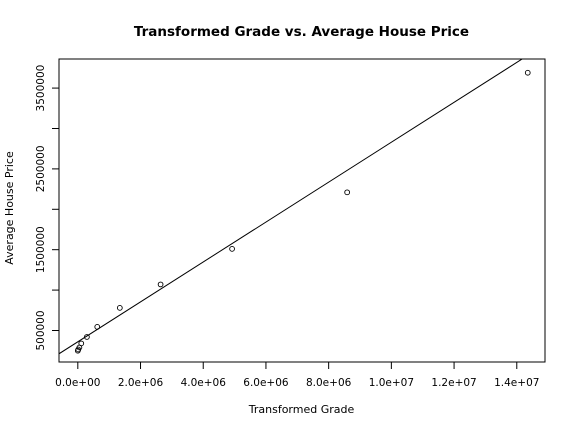 The image size is (576, 432). What do you see at coordinates (391, 383) in the screenshot?
I see `x-tick-label: 1.0e+07` at bounding box center [391, 383].